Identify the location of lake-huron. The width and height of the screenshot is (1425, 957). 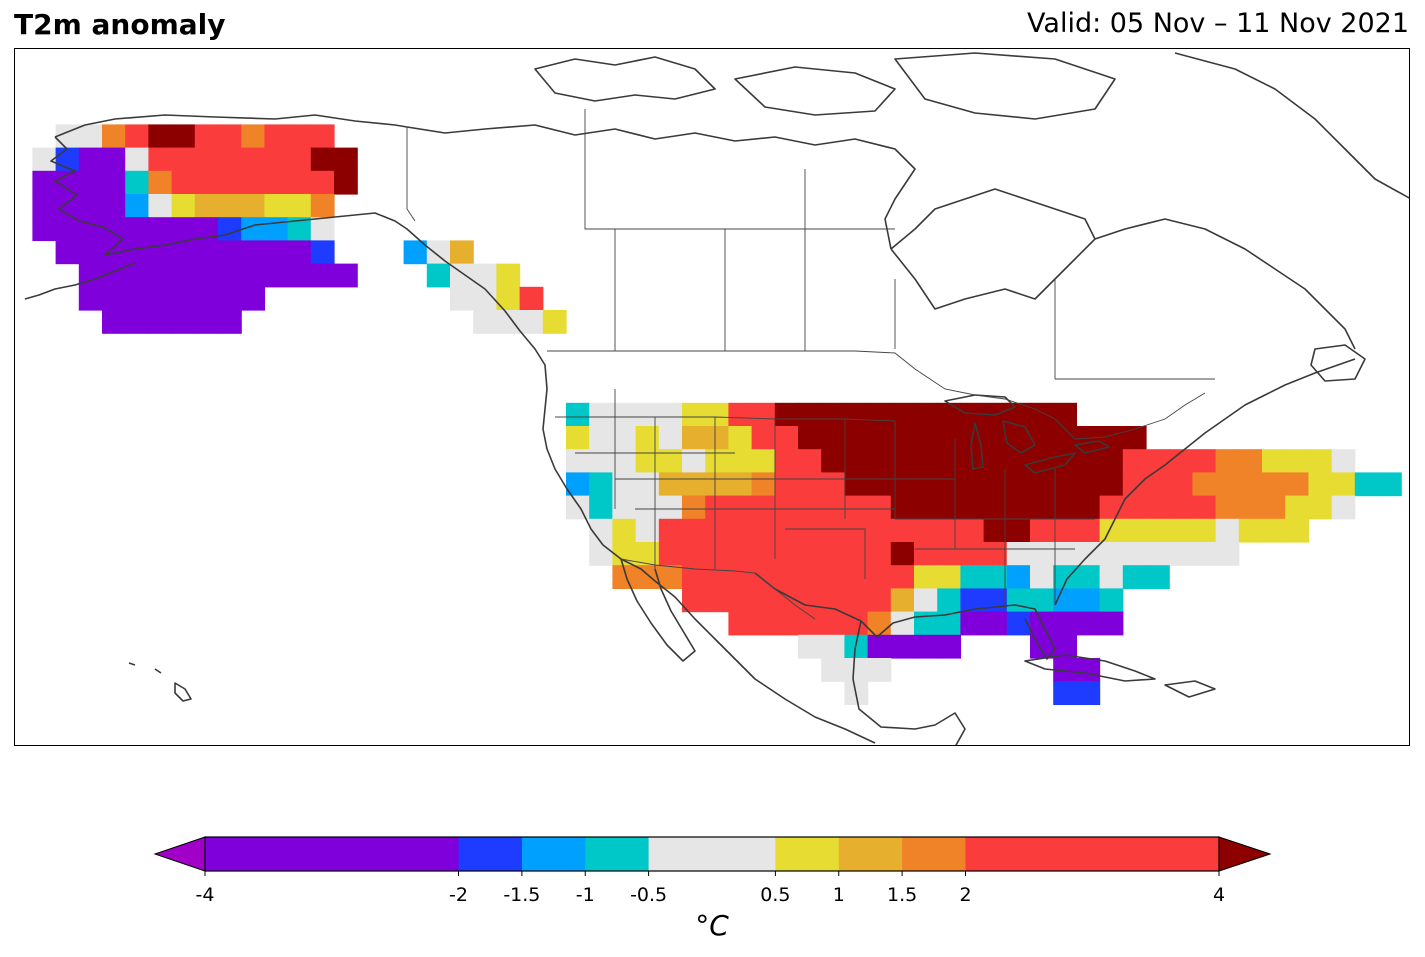
(1019, 437).